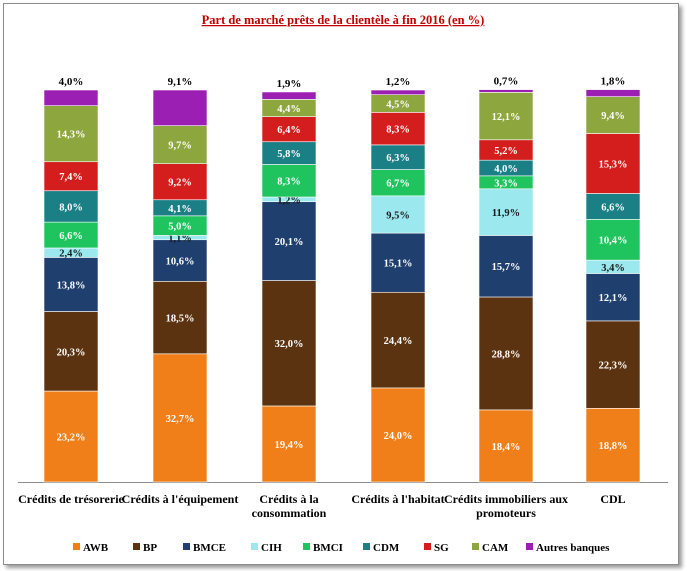  What do you see at coordinates (180, 499) in the screenshot?
I see `x-tick-label: Crédits à l'équipement` at bounding box center [180, 499].